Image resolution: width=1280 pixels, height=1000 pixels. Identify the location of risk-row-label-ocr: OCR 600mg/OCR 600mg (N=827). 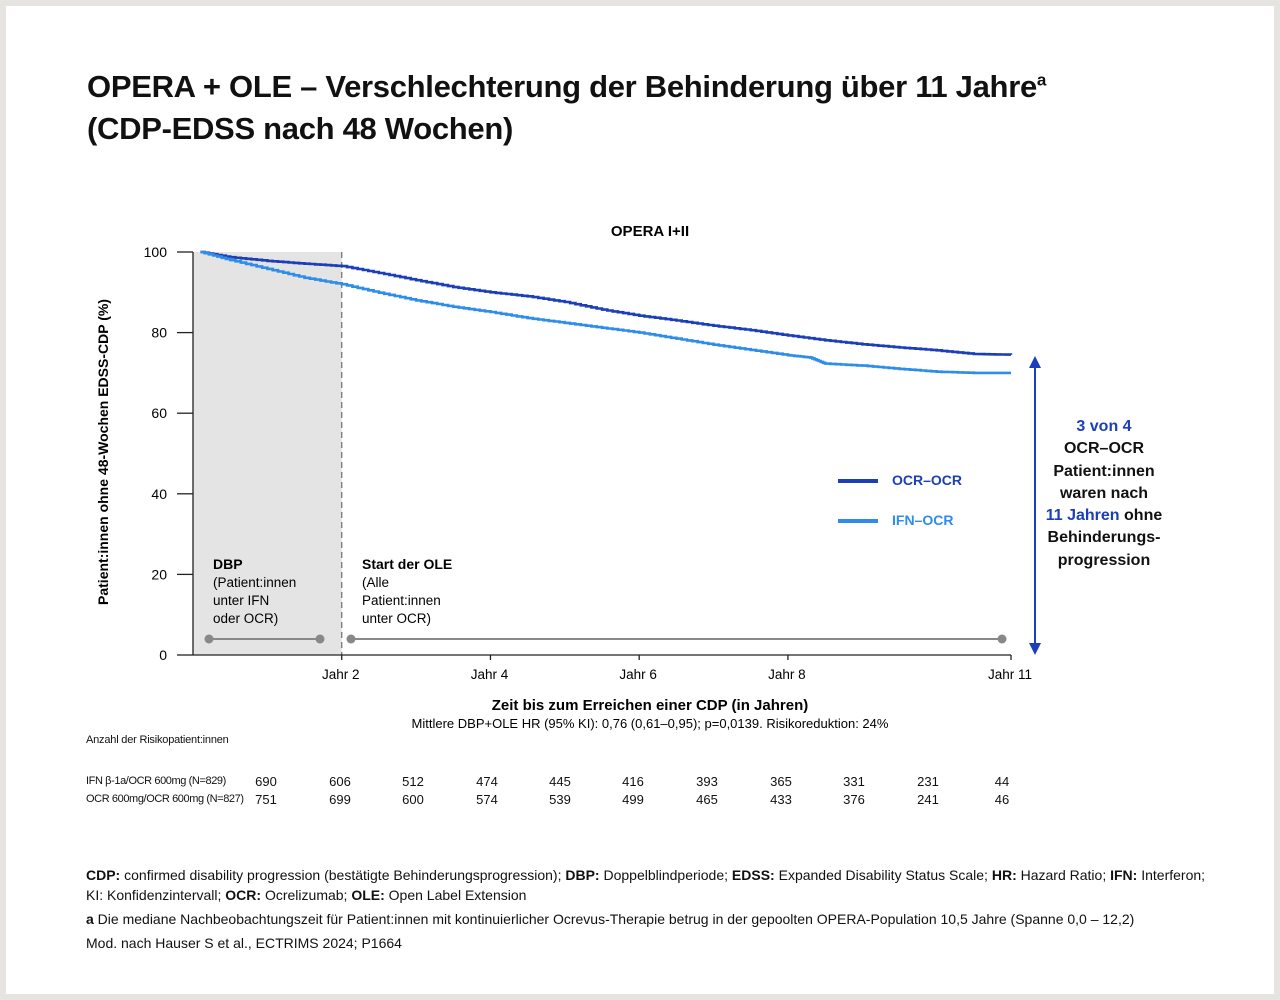
(165, 799).